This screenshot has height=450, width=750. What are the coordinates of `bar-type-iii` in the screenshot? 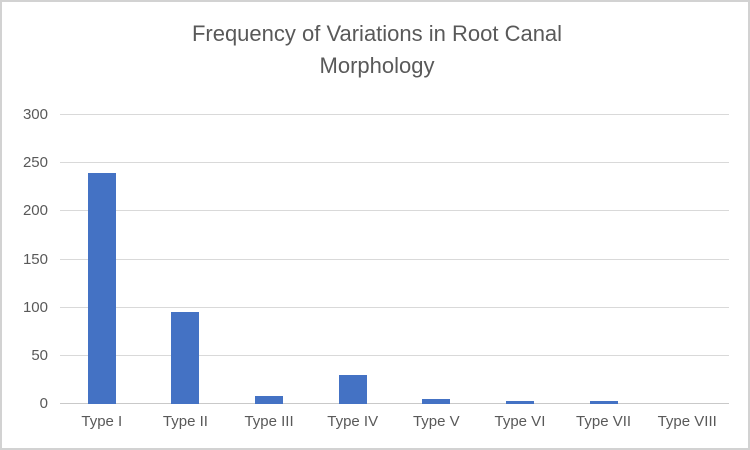 It's located at (269, 400).